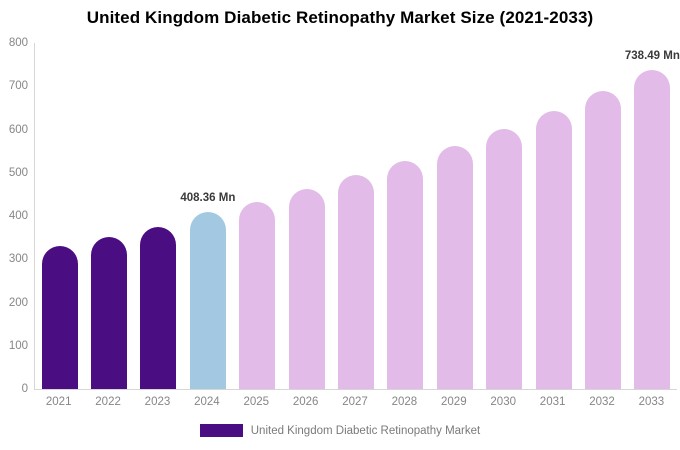 The height and width of the screenshot is (450, 680). Describe the element at coordinates (18, 345) in the screenshot. I see `y-tick-label-100: 100` at that location.